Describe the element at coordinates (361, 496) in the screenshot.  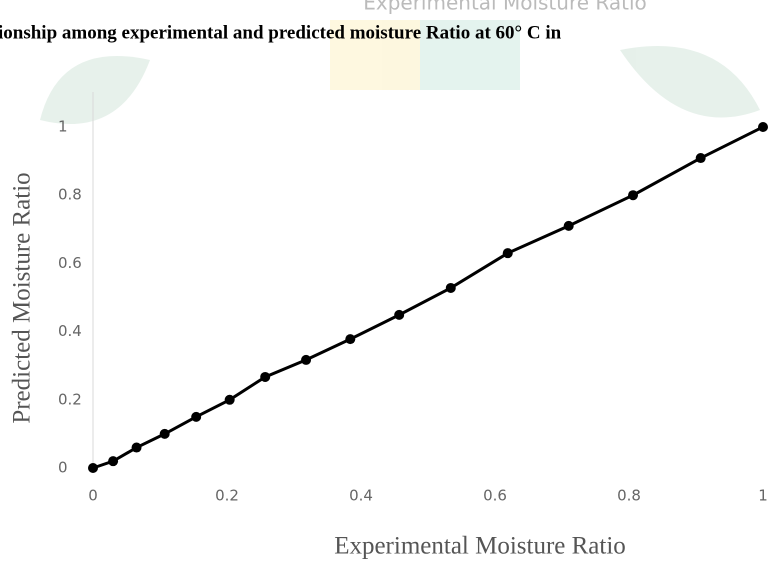
I see `x-tick-label: 0.4` at that location.